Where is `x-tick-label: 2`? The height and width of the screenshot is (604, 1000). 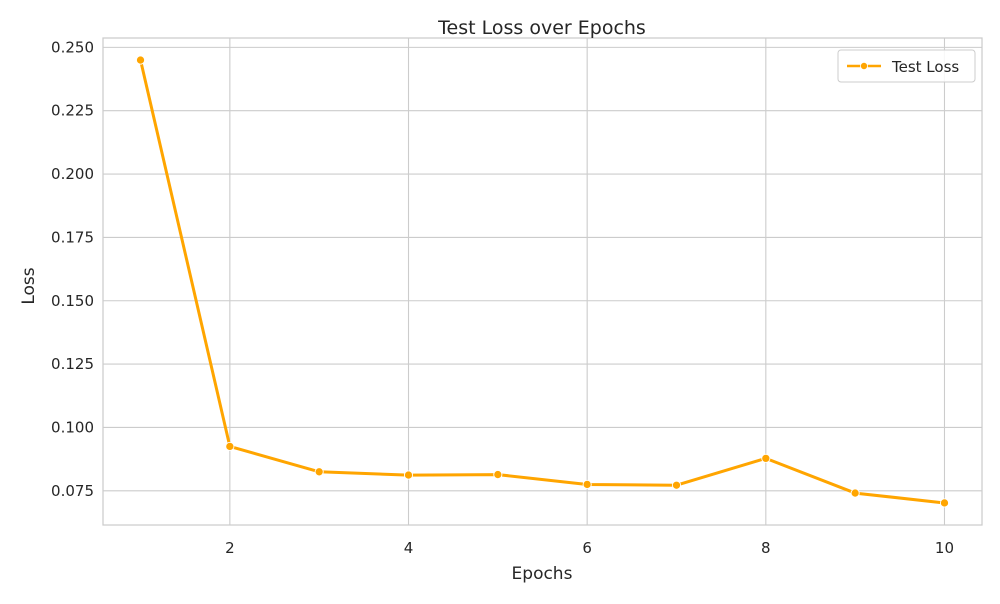
x-tick-label: 2 is located at coordinates (230, 548).